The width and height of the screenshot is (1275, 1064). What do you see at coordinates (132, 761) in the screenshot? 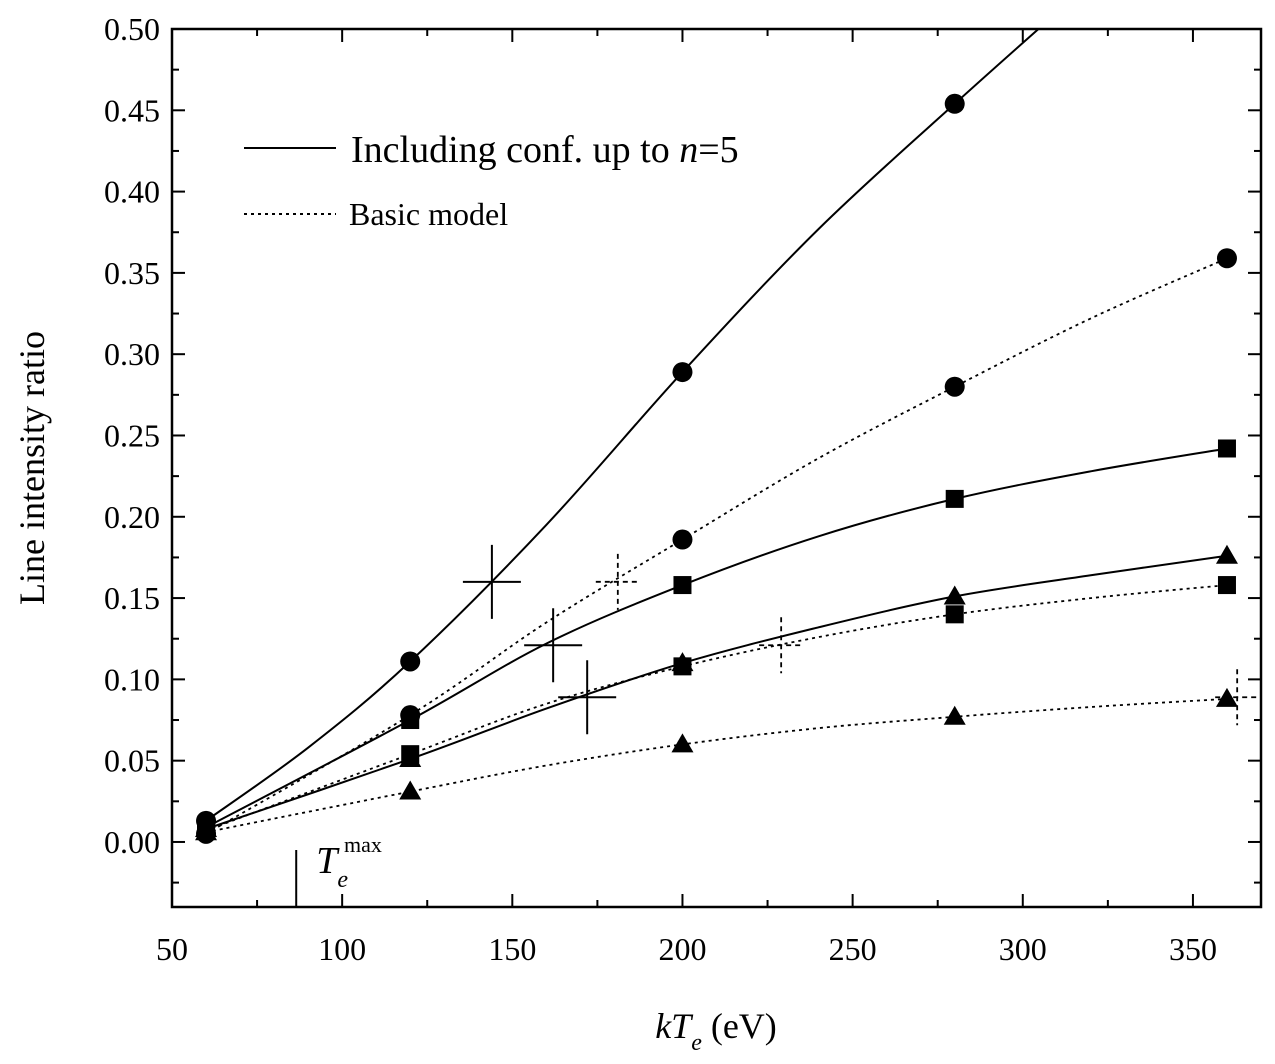
I see `y-tick-label-0.05: 0.05` at bounding box center [132, 761].